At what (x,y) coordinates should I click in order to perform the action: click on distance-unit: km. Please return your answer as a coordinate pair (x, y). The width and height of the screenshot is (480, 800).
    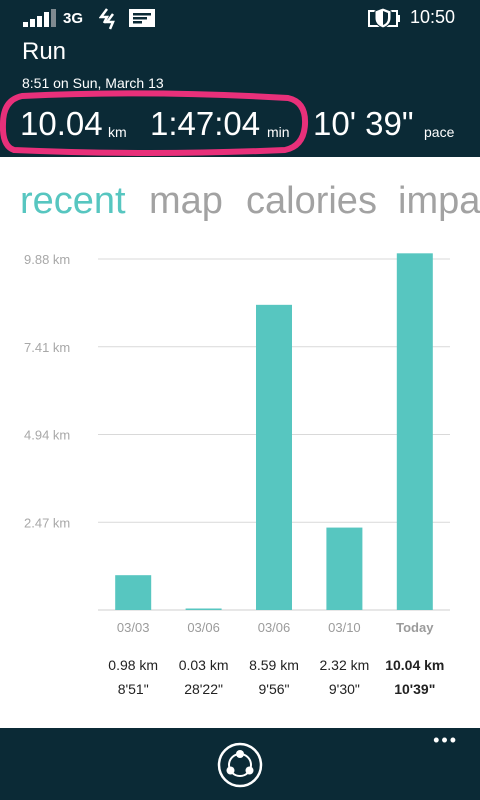
    Looking at the image, I should click on (117, 132).